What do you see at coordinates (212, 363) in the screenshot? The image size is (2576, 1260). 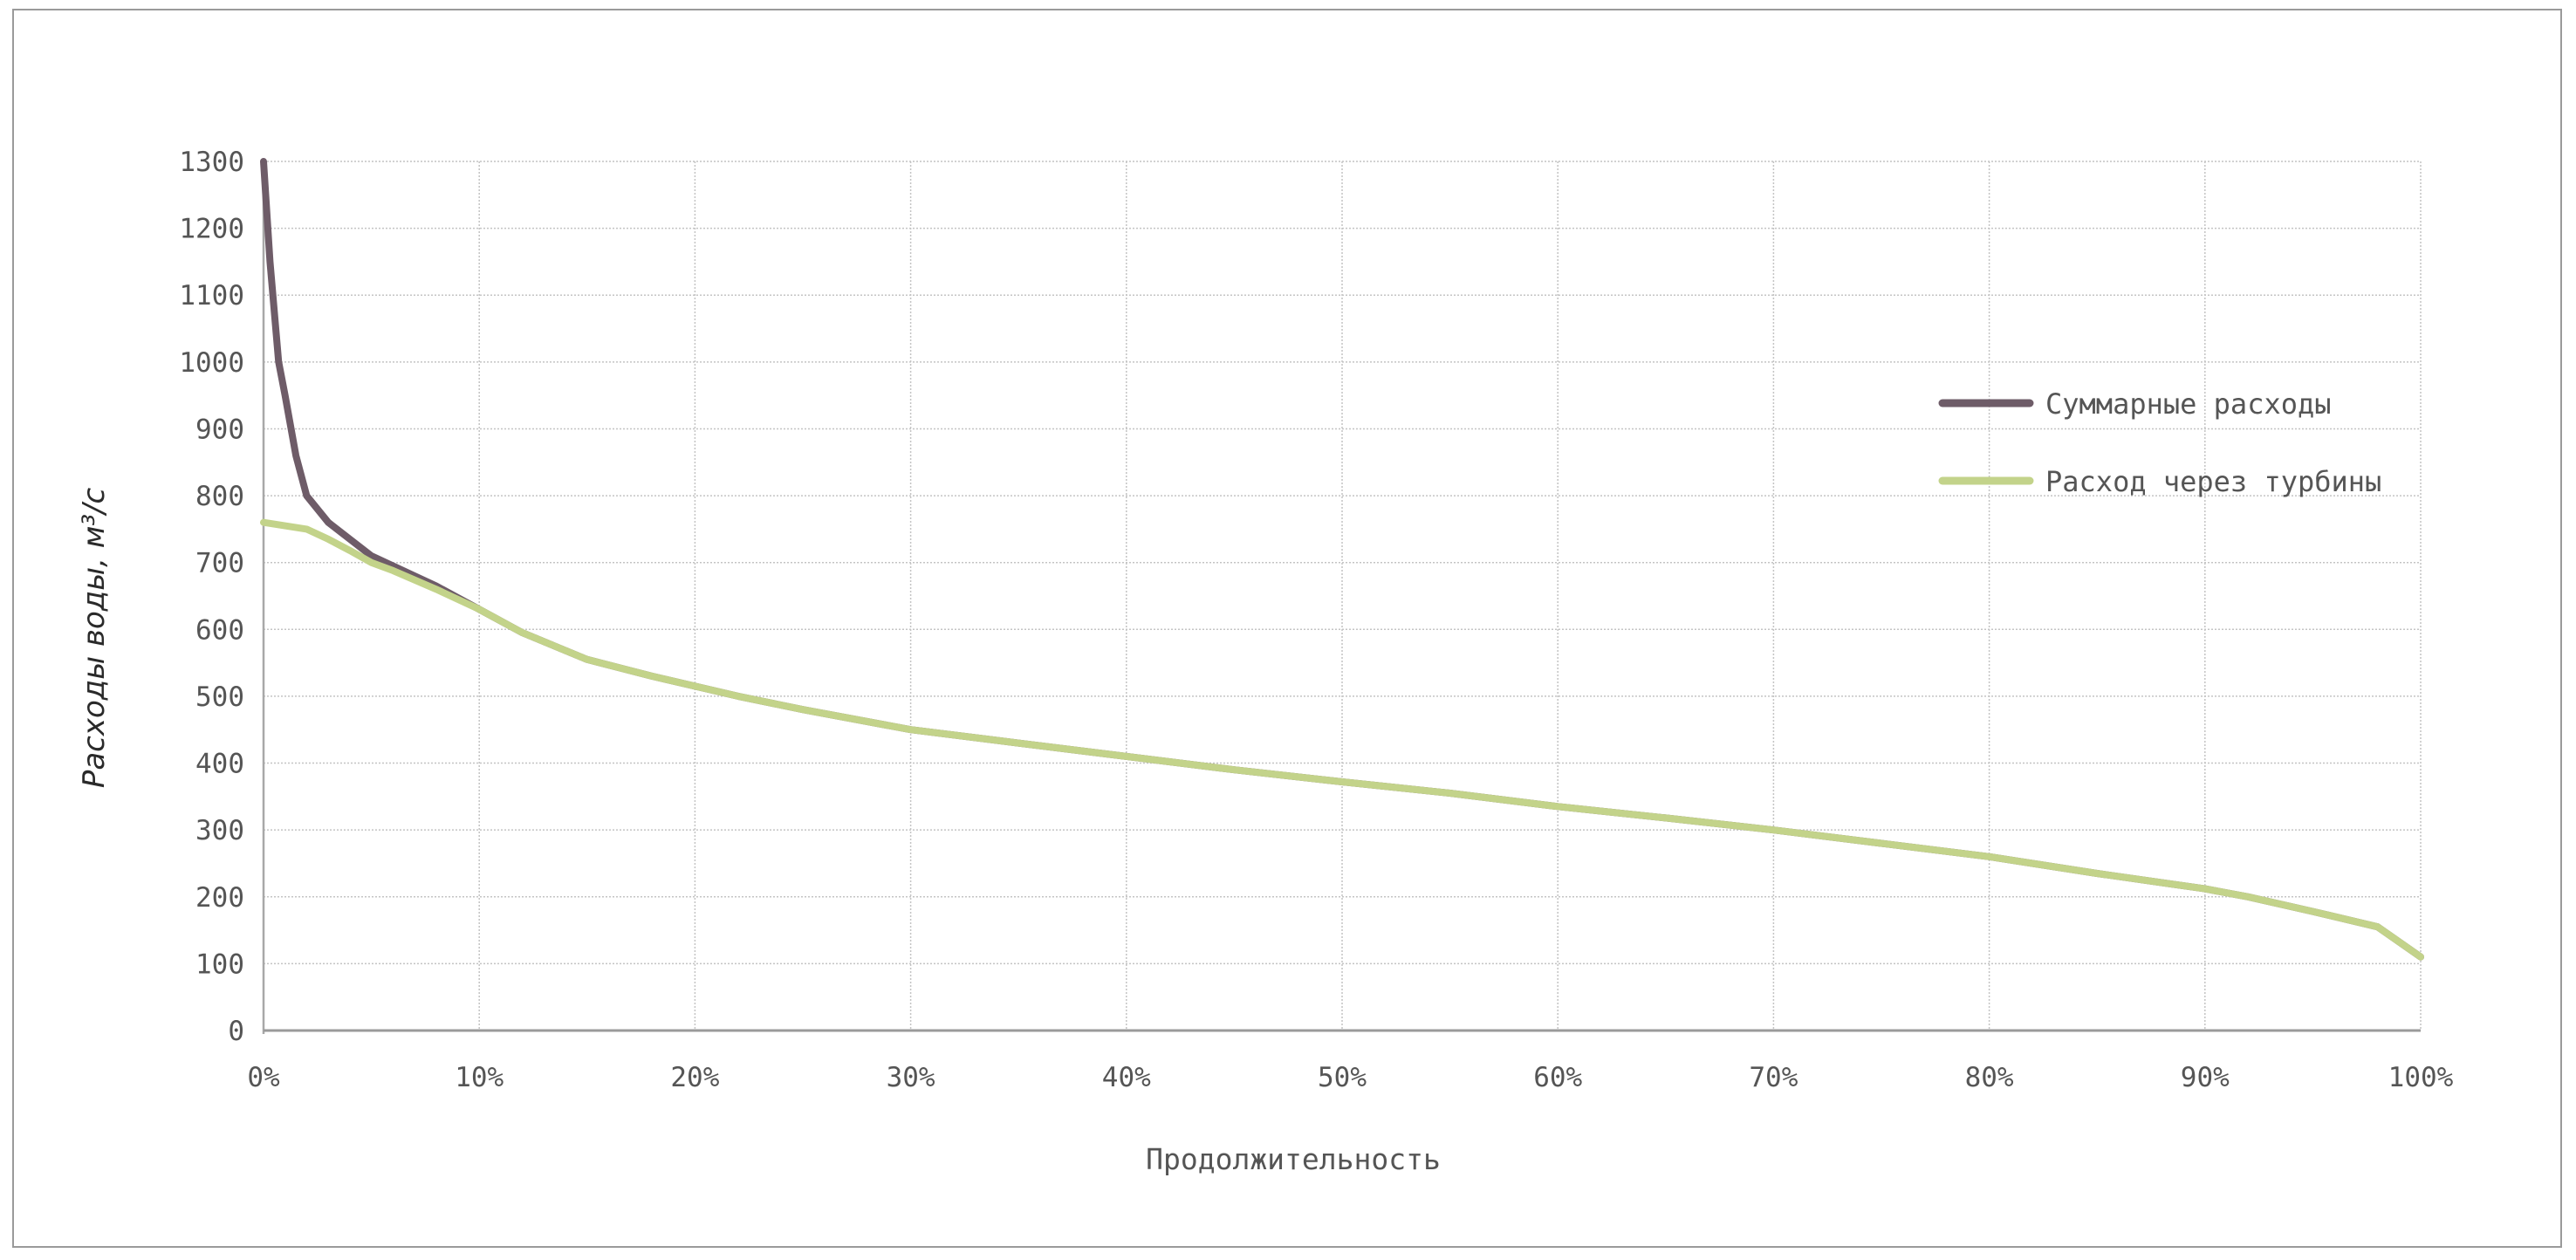 I see `y-tick-label: 1000` at bounding box center [212, 363].